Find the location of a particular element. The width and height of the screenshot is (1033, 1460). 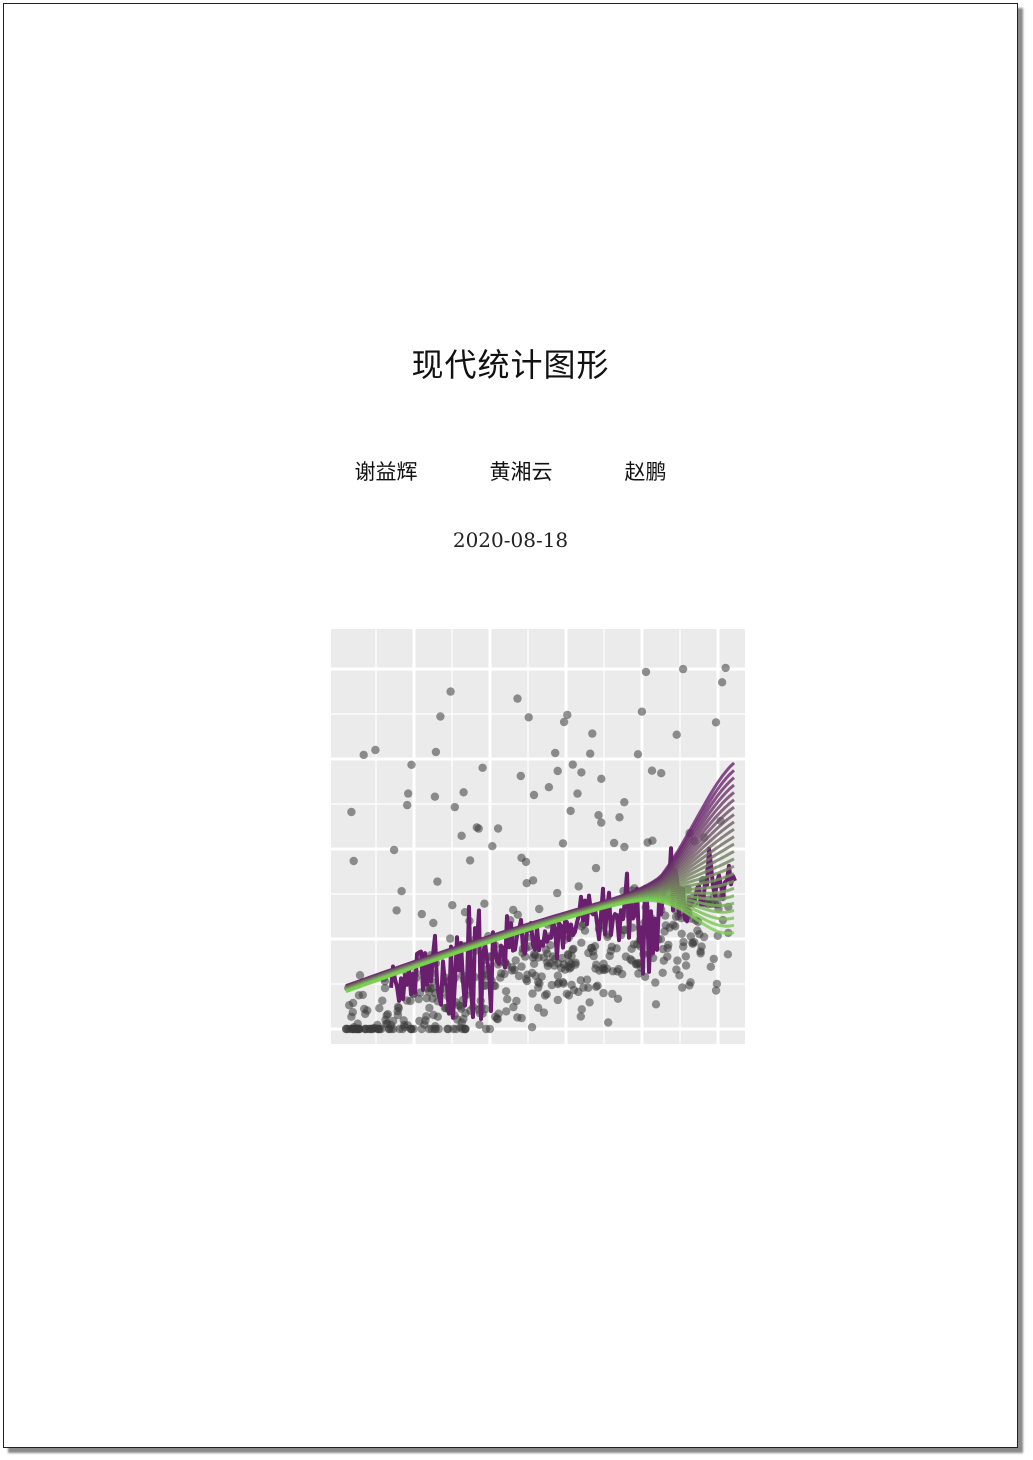

smooth-band is located at coordinates (540, 877).